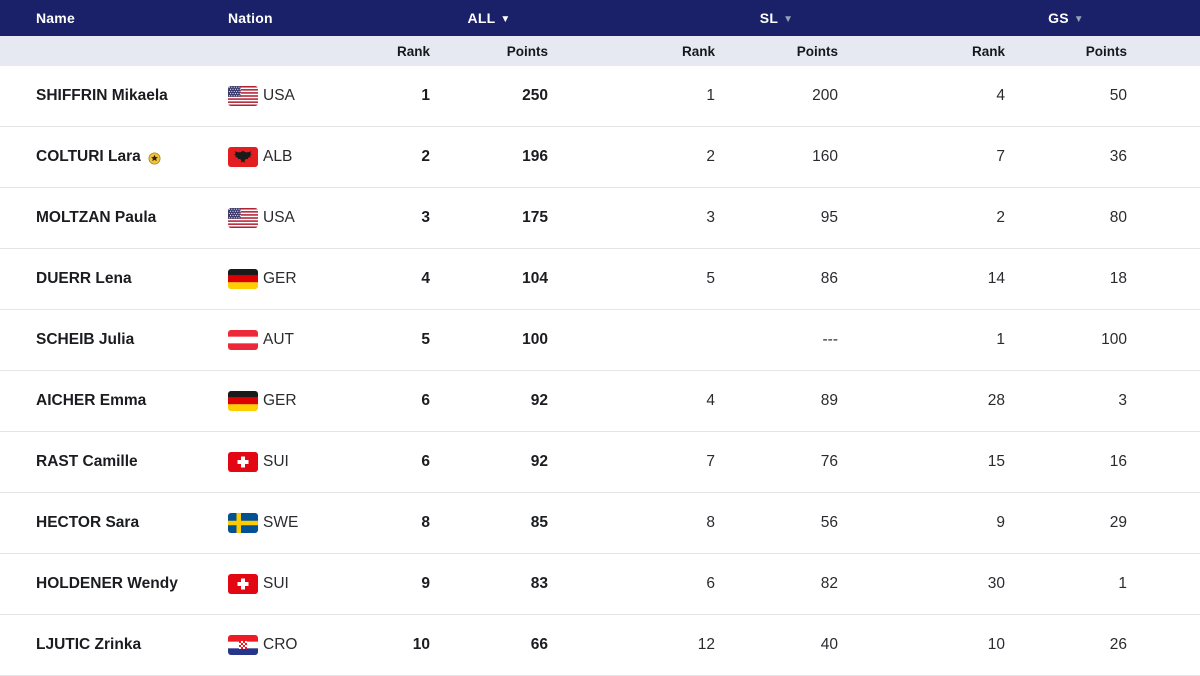 Image resolution: width=1200 pixels, height=676 pixels. What do you see at coordinates (535, 217) in the screenshot?
I see `all-points-value: 175` at bounding box center [535, 217].